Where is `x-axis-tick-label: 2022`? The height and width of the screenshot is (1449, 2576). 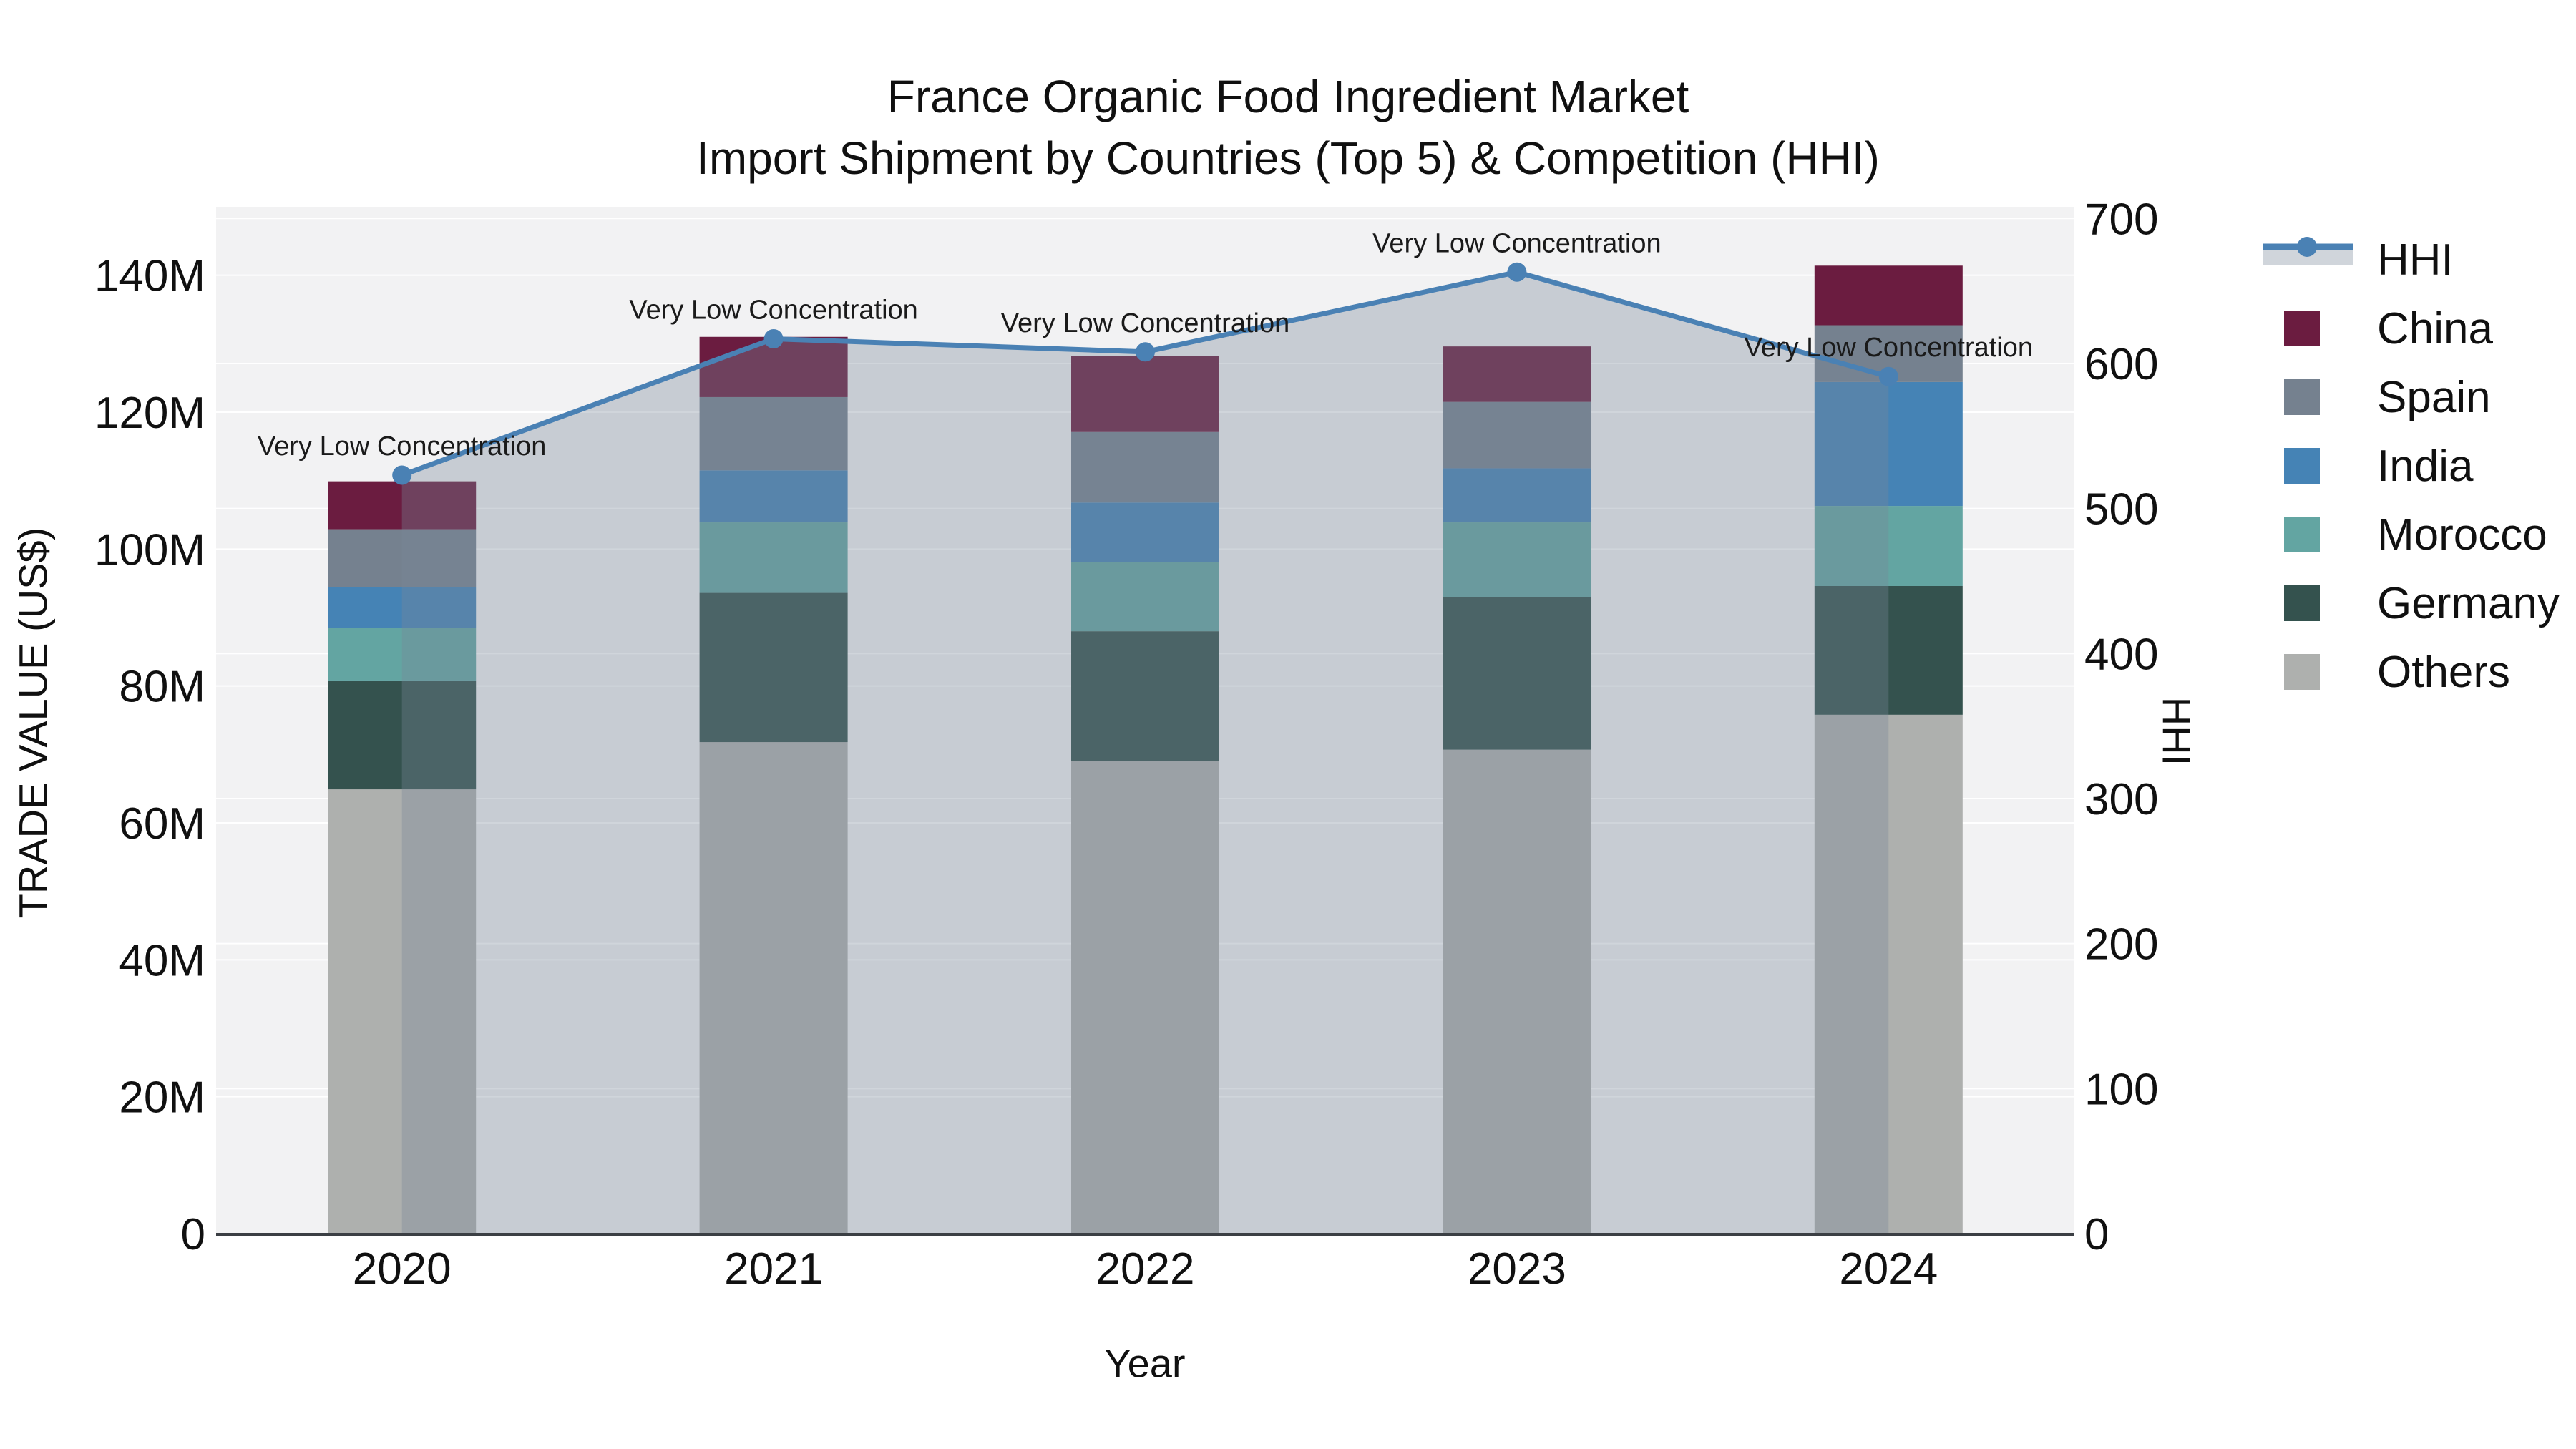 x-axis-tick-label: 2022 is located at coordinates (1145, 1269).